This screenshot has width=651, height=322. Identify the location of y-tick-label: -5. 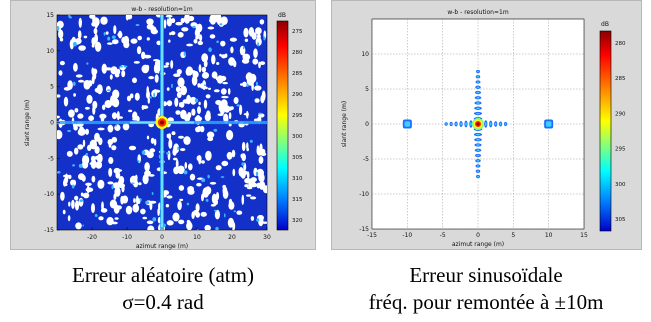
(51, 158).